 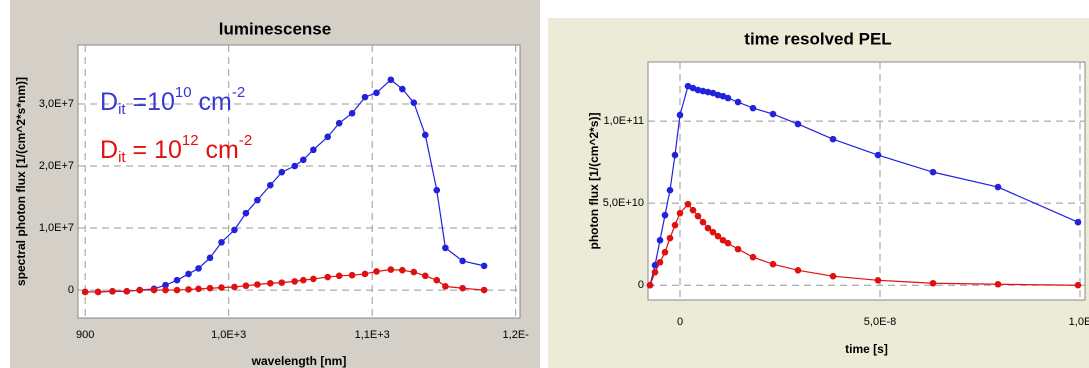 I want to click on y-tick-label: 2,0E+7, so click(x=56, y=166).